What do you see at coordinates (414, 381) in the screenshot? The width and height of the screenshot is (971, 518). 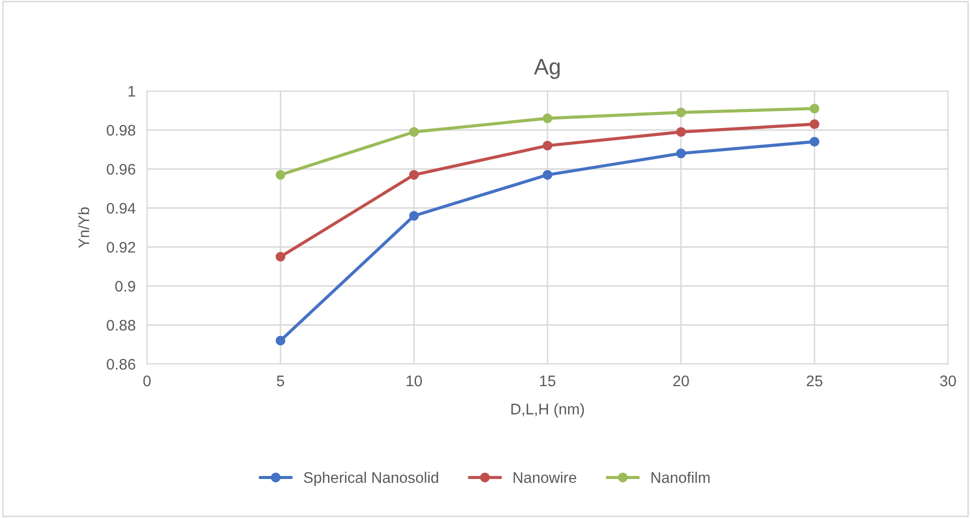 I see `x-tick-label: 10` at bounding box center [414, 381].